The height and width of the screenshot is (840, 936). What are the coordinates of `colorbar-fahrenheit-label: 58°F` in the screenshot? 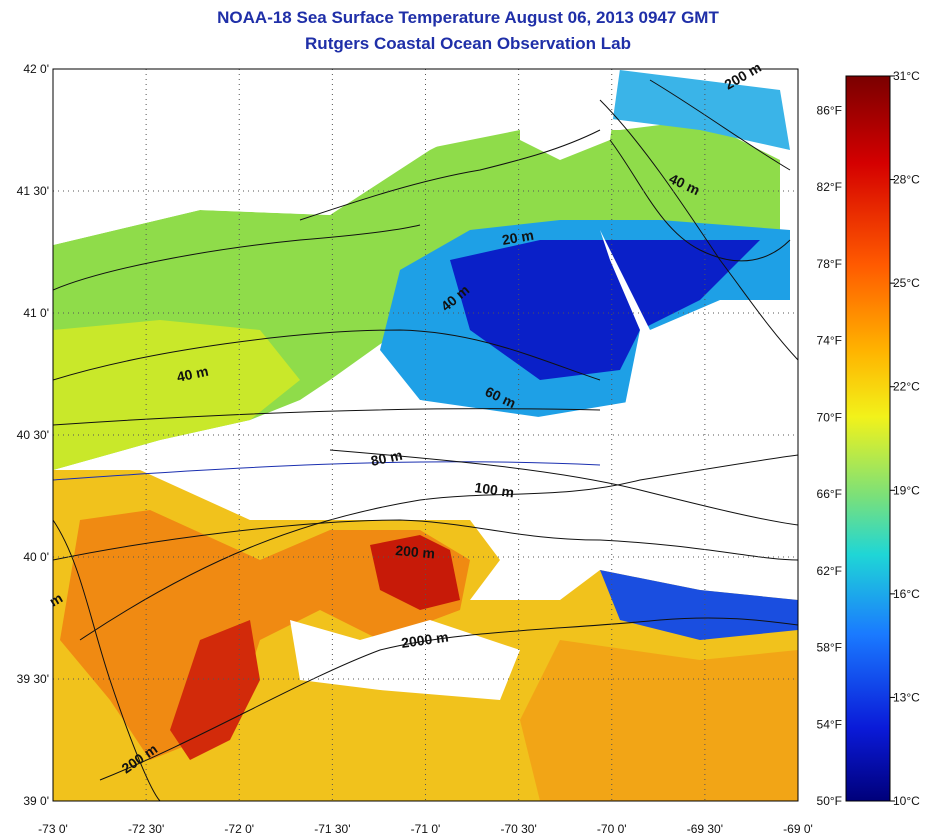 It's located at (829, 648).